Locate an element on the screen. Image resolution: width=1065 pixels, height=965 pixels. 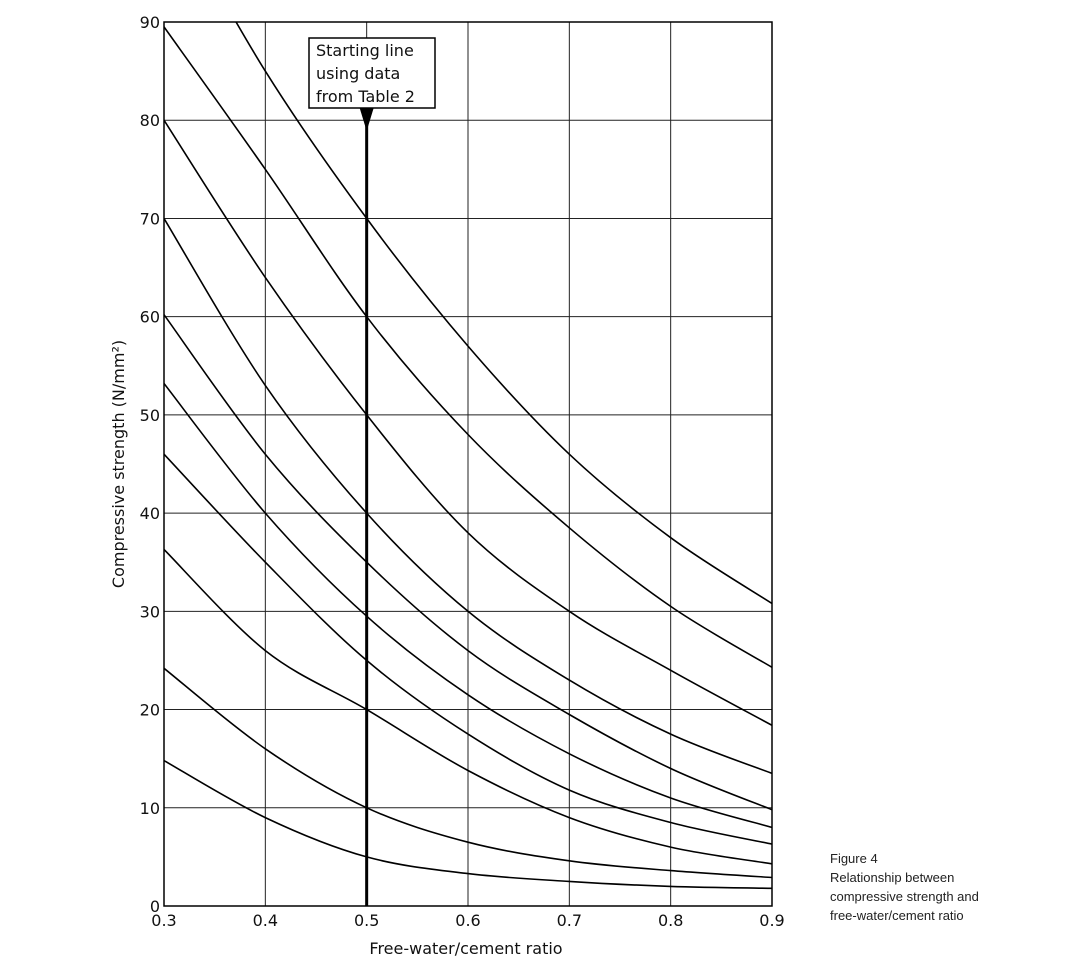
x-tick-label-5: 0.8 is located at coordinates (670, 920).